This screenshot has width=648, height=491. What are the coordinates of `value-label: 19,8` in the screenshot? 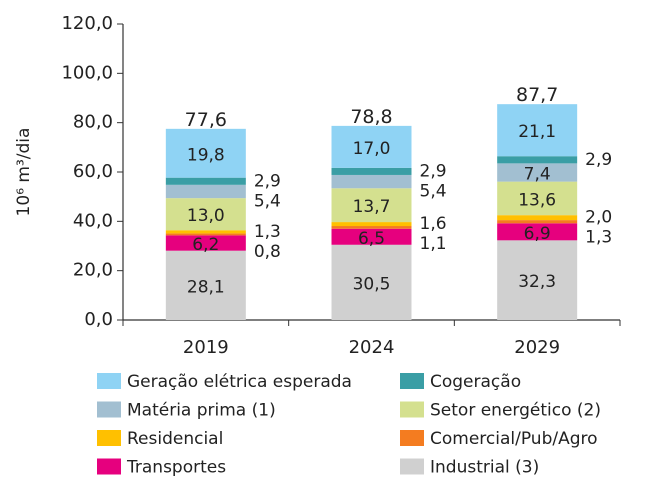 It's located at (206, 155).